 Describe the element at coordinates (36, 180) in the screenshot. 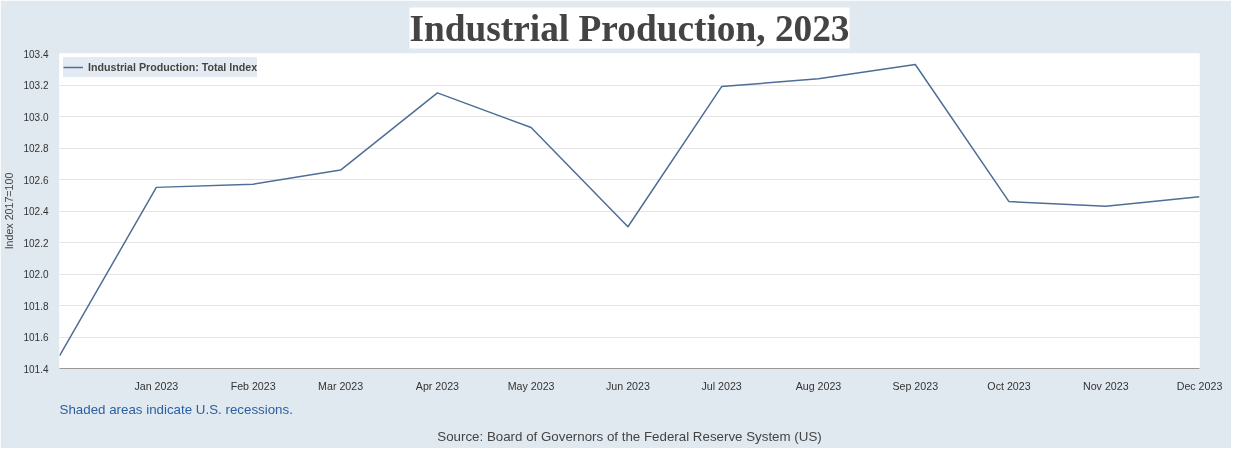

I see `y-tick-label: 102.6` at that location.